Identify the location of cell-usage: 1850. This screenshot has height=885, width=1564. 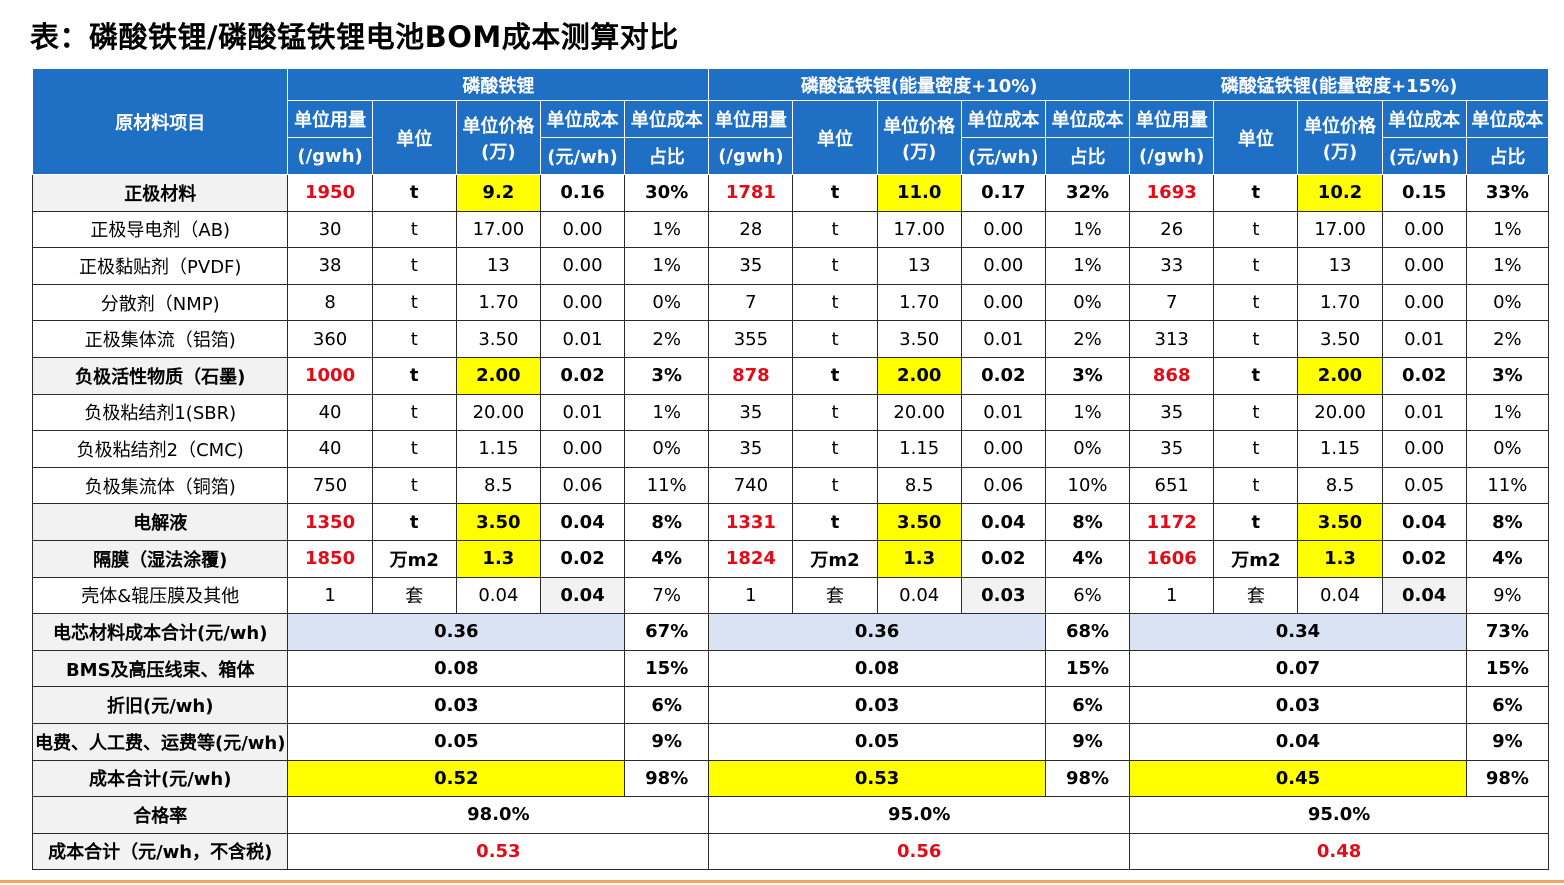
(330, 558).